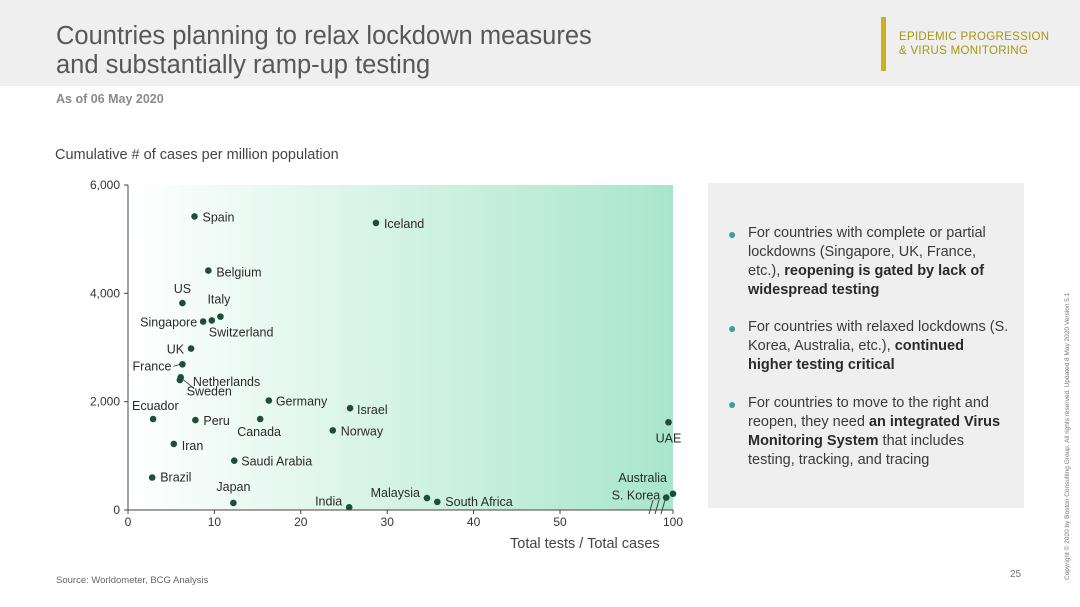  Describe the element at coordinates (105, 185) in the screenshot. I see `y-tick-label: 6,000` at that location.